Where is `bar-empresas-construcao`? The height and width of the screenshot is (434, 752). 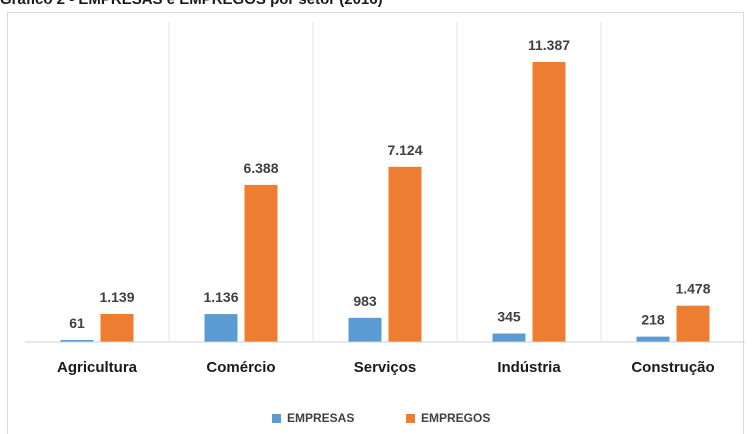
bar-empresas-construcao is located at coordinates (653, 339).